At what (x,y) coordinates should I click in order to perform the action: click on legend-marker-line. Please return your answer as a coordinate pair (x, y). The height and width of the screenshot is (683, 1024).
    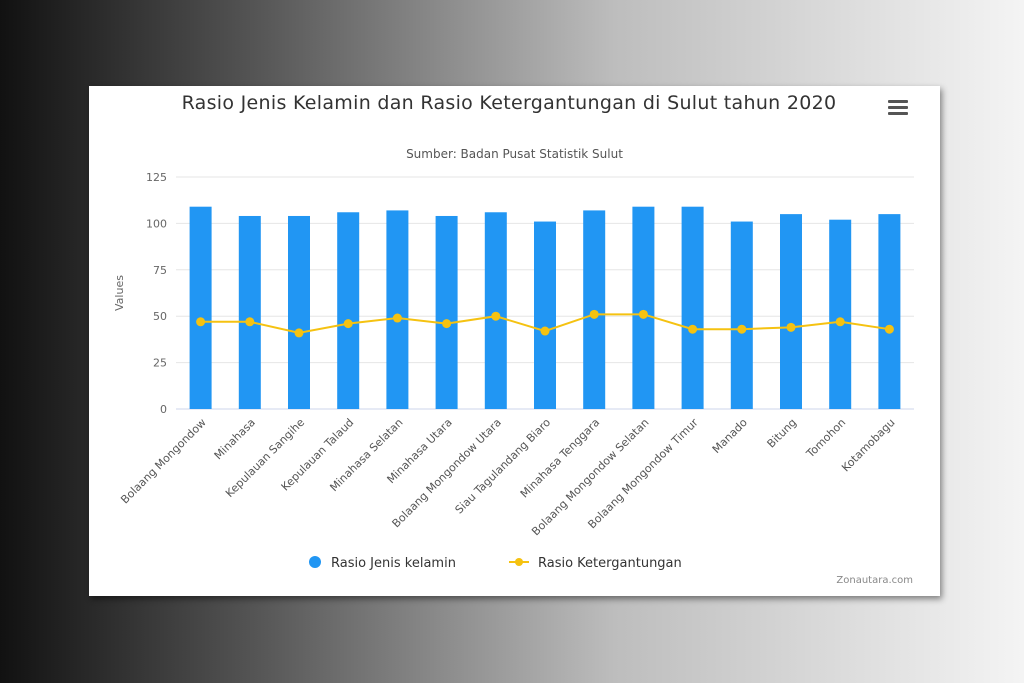
    Looking at the image, I should click on (519, 562).